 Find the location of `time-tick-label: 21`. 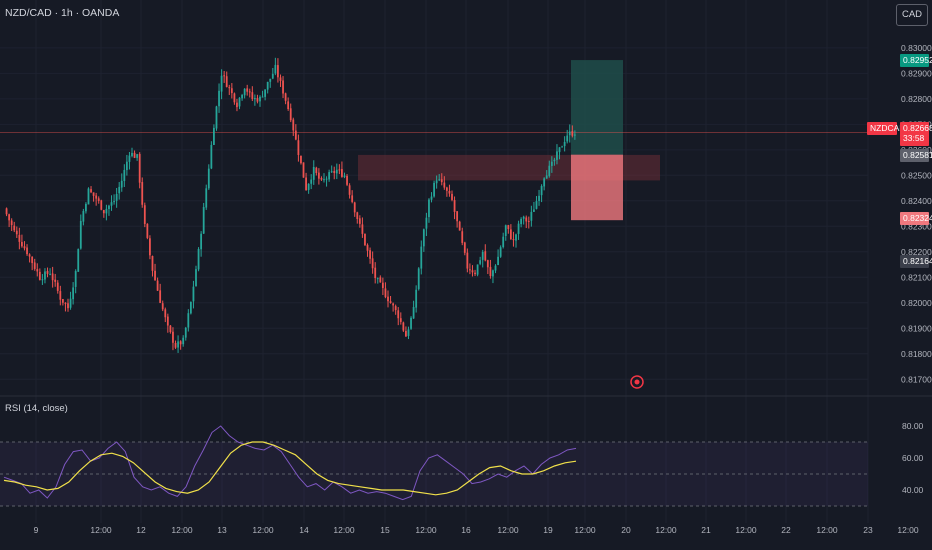

time-tick-label: 21 is located at coordinates (706, 530).